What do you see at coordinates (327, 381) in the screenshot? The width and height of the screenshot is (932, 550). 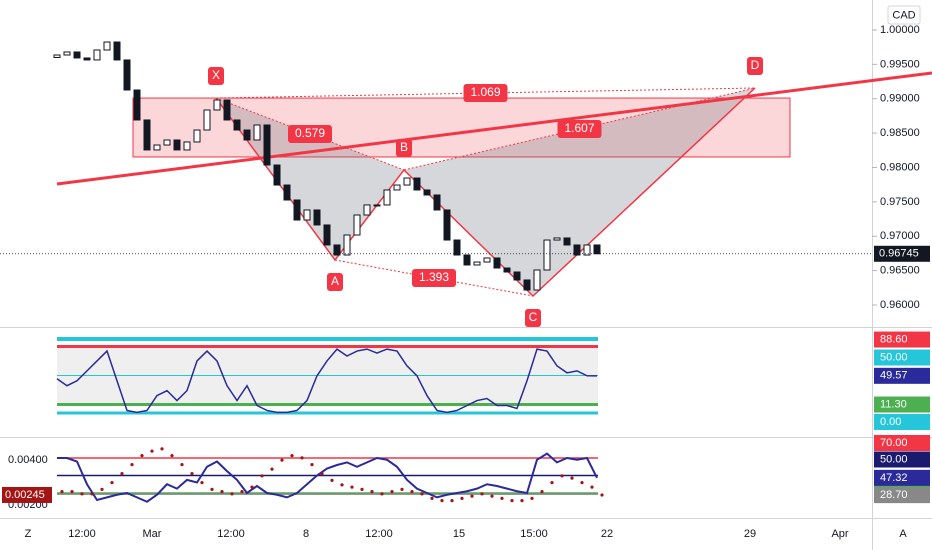 I see `osc1-line` at bounding box center [327, 381].